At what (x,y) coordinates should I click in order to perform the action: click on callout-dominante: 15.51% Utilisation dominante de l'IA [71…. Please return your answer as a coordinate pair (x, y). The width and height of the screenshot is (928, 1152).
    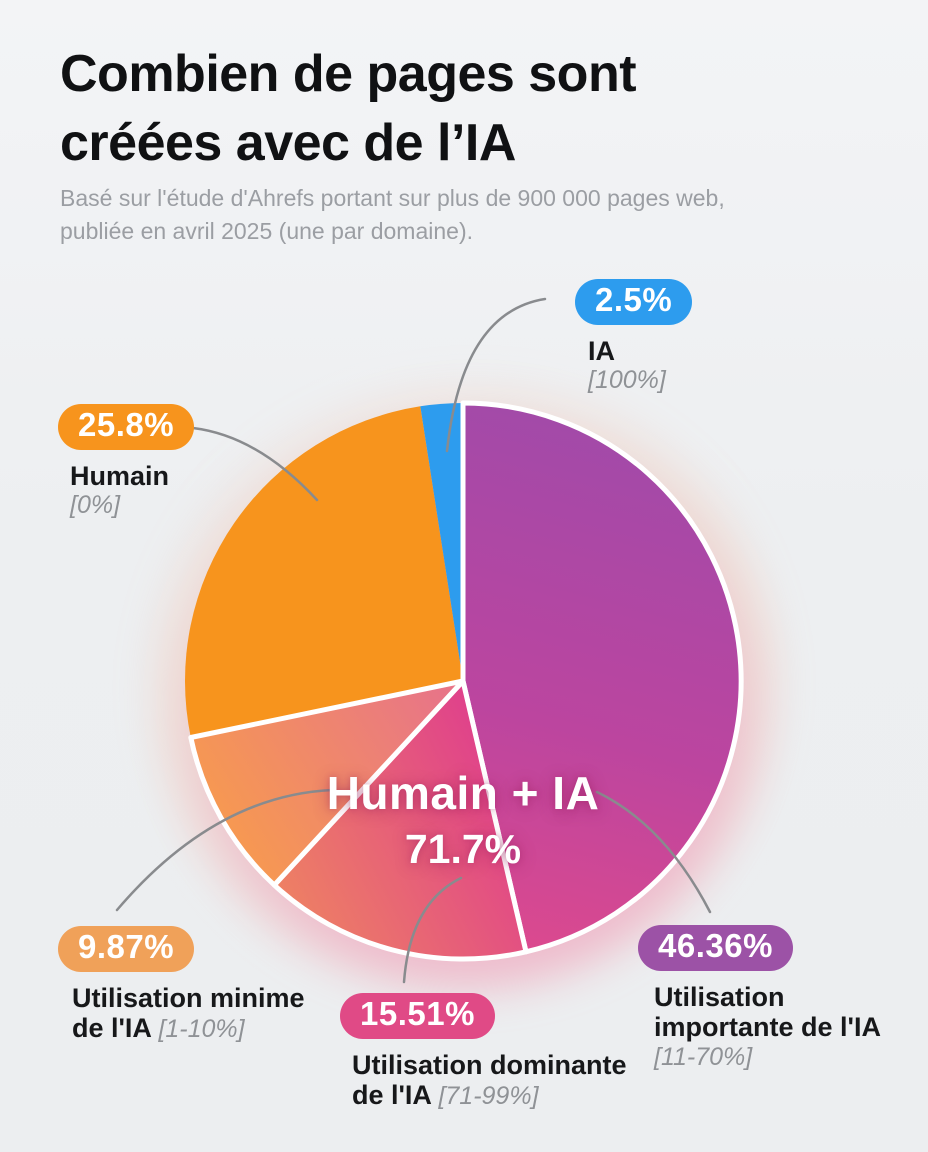
    Looking at the image, I should click on (483, 1052).